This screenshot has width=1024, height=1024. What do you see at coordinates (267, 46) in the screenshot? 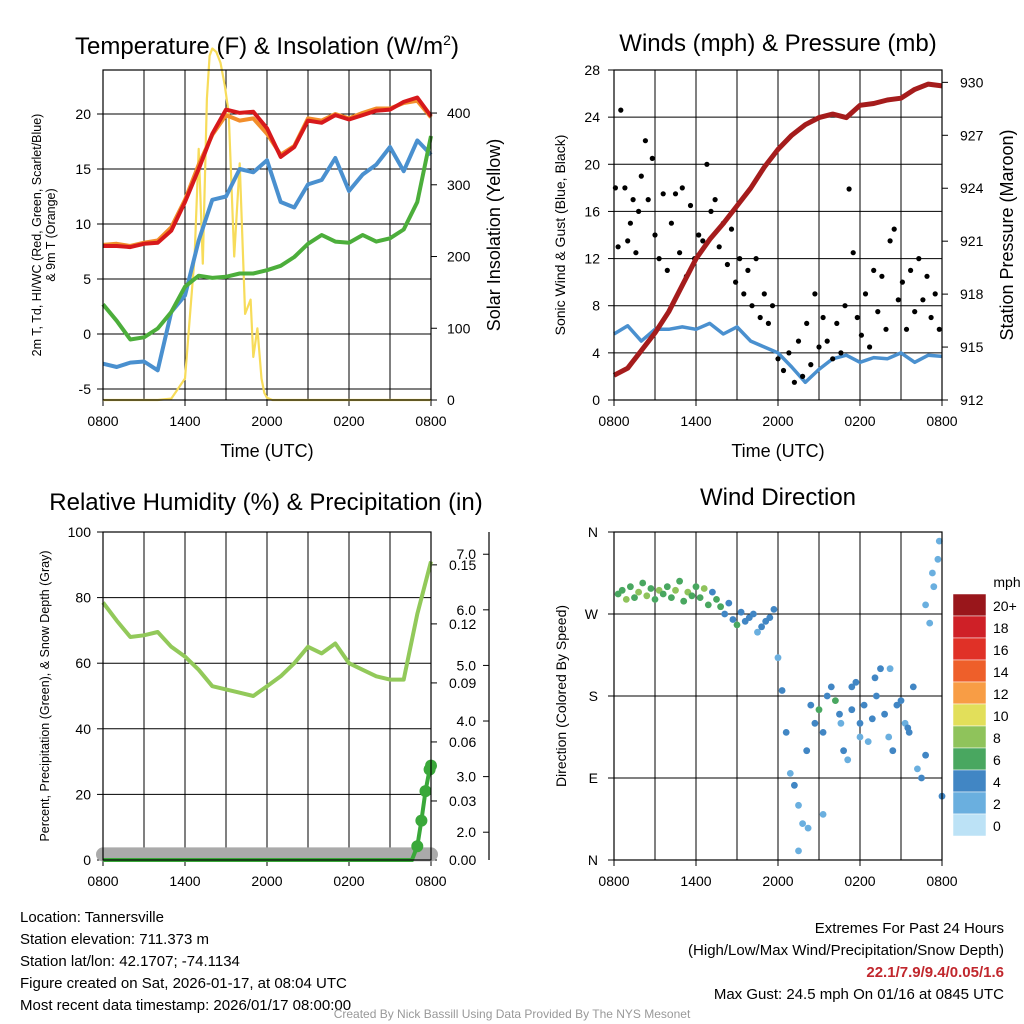
I see `temperature-panel-title: Temperature (F) & Insolation (W/m2)` at bounding box center [267, 46].